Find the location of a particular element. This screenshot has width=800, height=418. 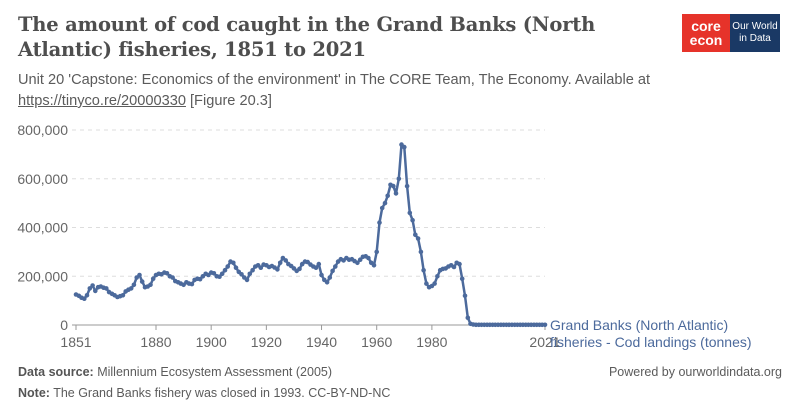

x-tick-label: 1851 is located at coordinates (75, 342).